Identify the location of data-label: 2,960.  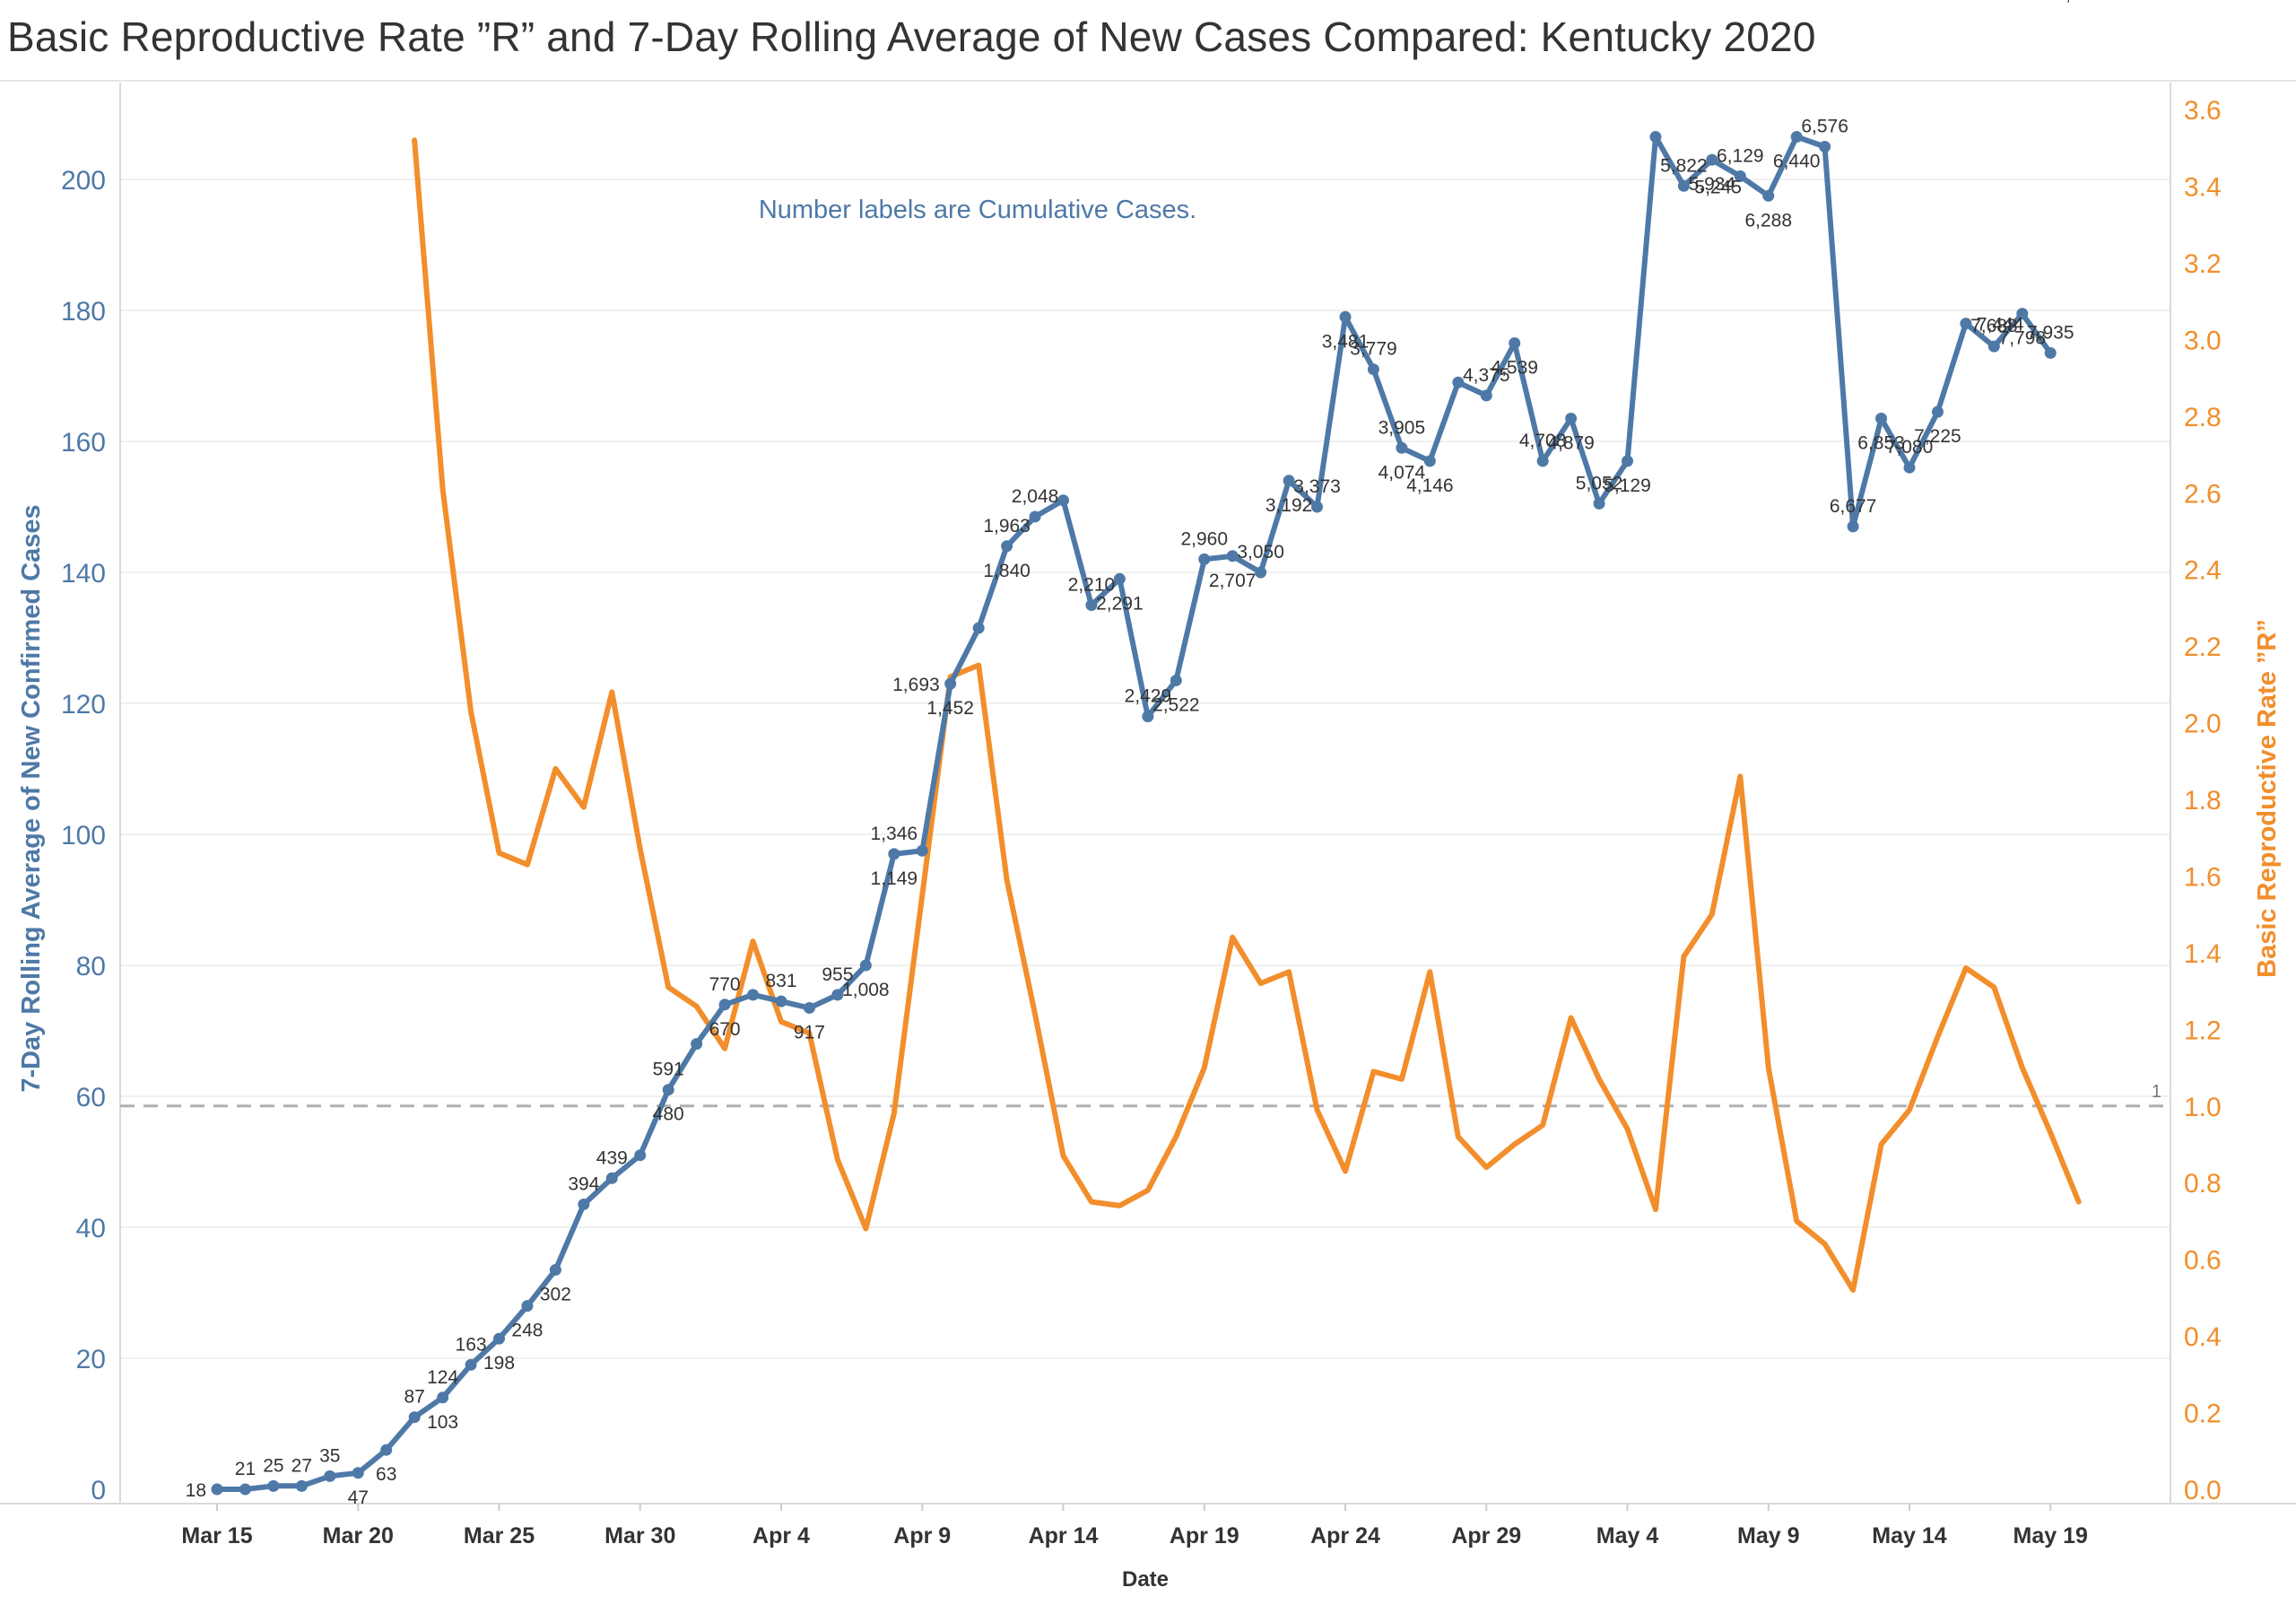
(1204, 538).